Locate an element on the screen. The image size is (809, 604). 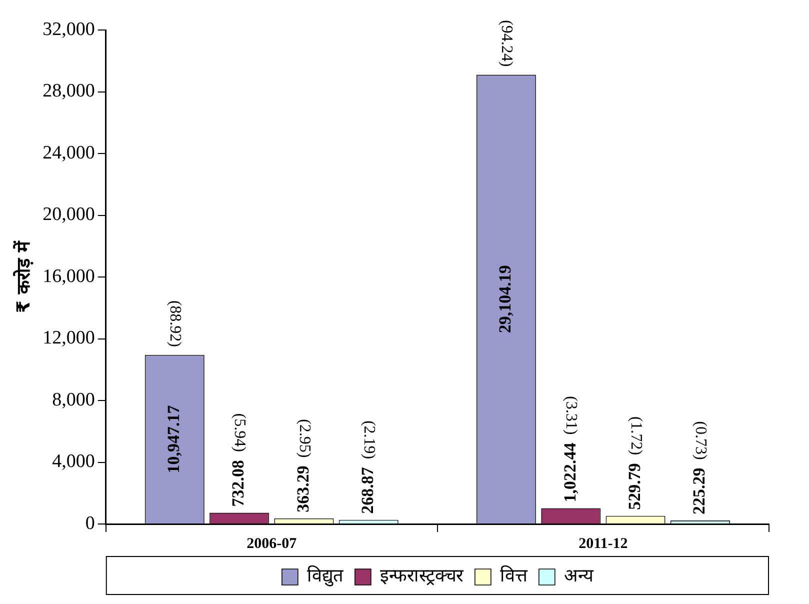
y-tick-label: 8,000 is located at coordinates (73, 399).